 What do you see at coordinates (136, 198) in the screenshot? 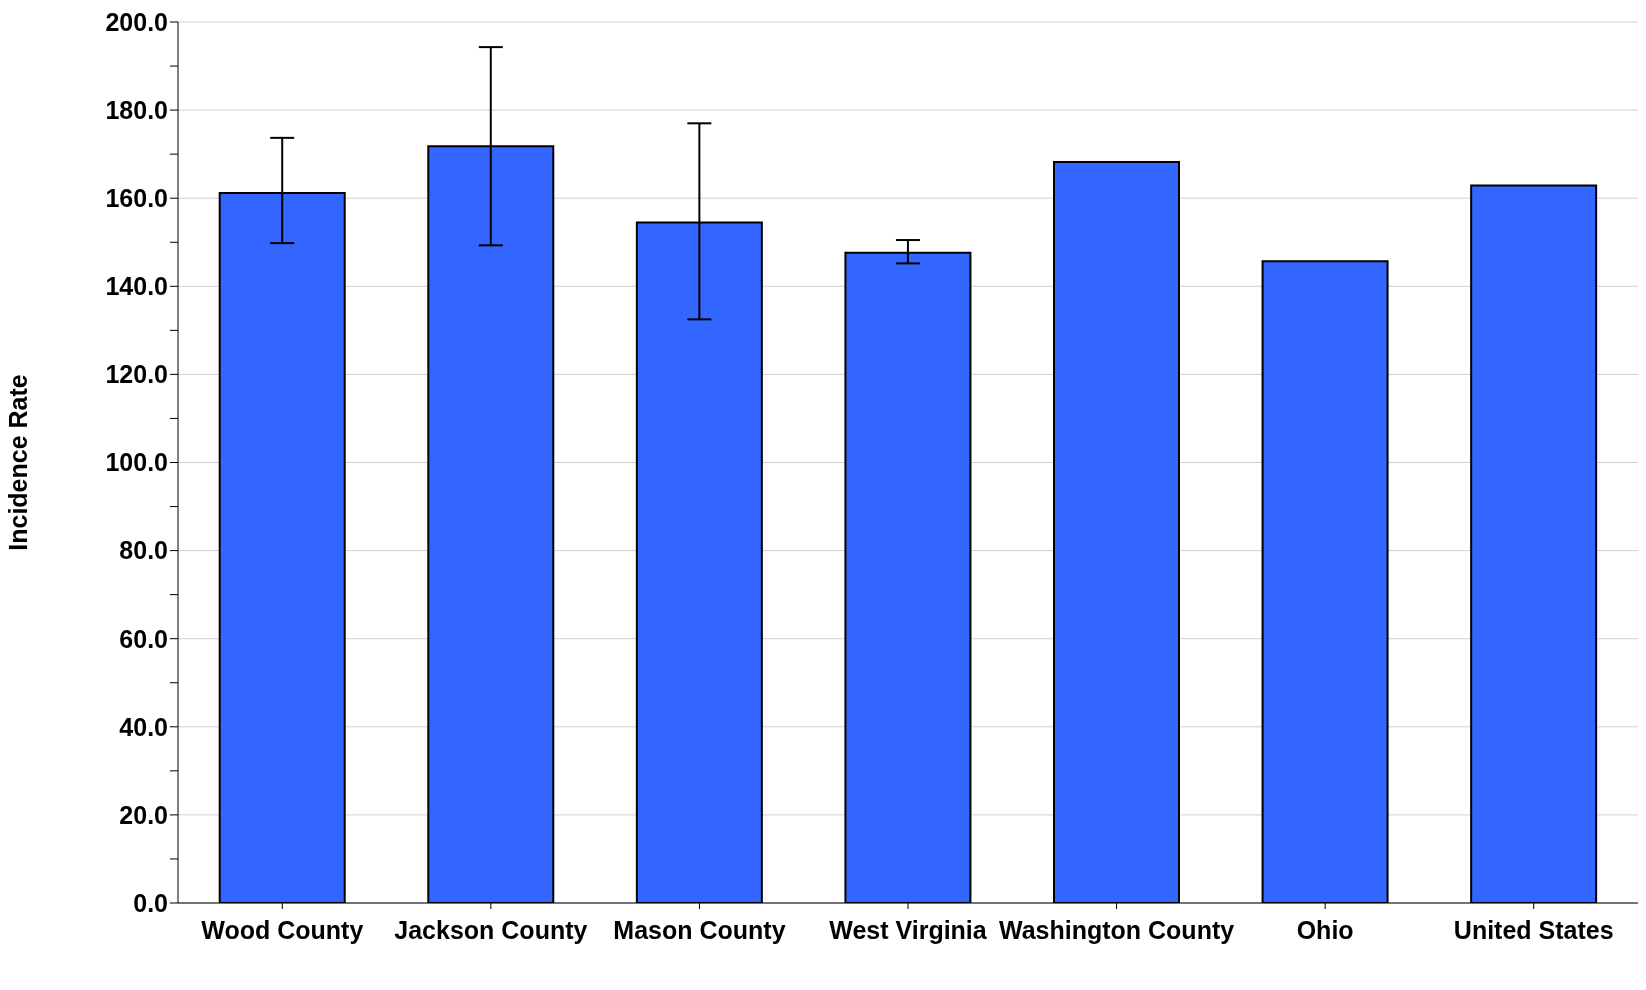
I see `y-tick-label: 160.0` at bounding box center [136, 198].